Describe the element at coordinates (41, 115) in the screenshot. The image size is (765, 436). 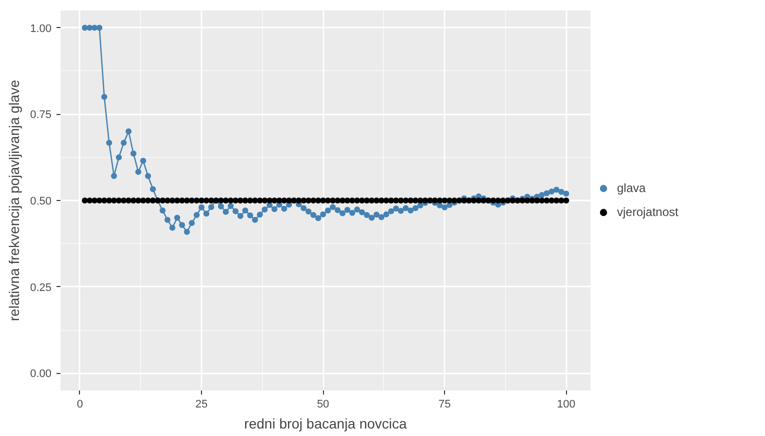
I see `y-tick-label: 0.75` at that location.